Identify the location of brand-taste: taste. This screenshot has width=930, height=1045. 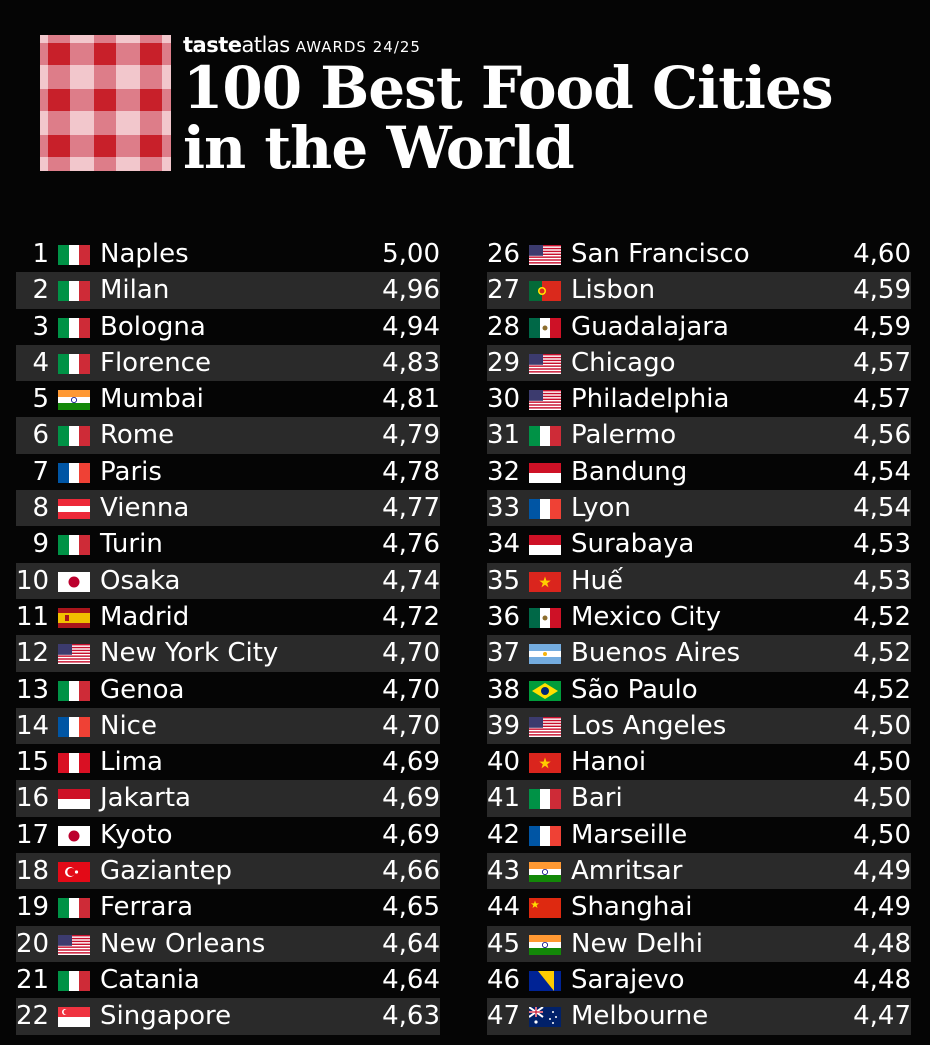
(212, 45).